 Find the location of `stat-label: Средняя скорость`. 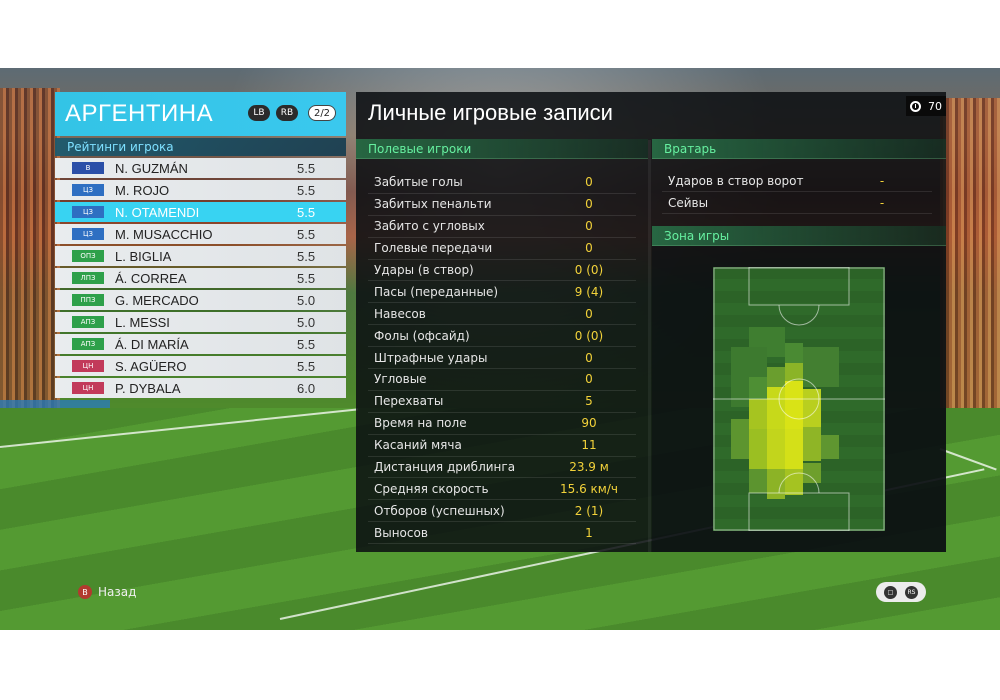

stat-label: Средняя скорость is located at coordinates (431, 488).